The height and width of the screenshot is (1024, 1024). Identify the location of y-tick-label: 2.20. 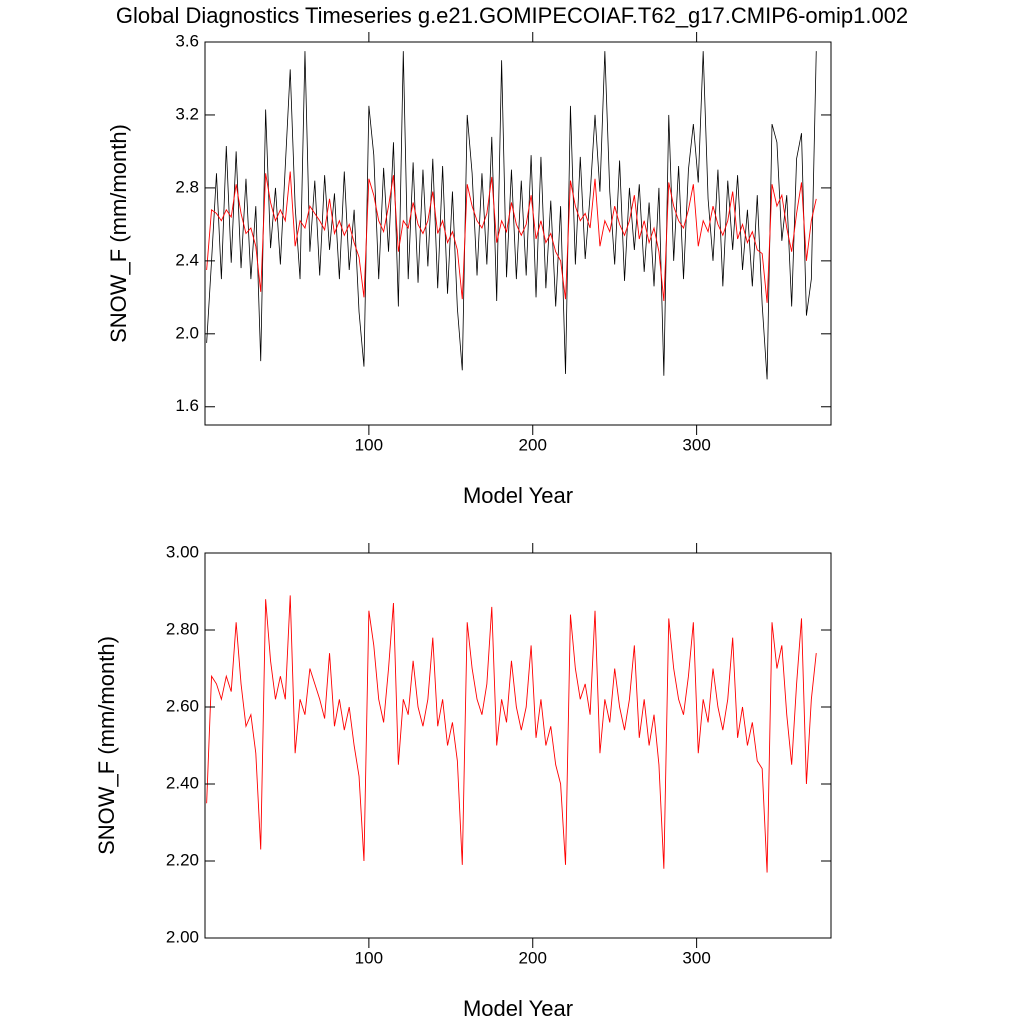
(182, 859).